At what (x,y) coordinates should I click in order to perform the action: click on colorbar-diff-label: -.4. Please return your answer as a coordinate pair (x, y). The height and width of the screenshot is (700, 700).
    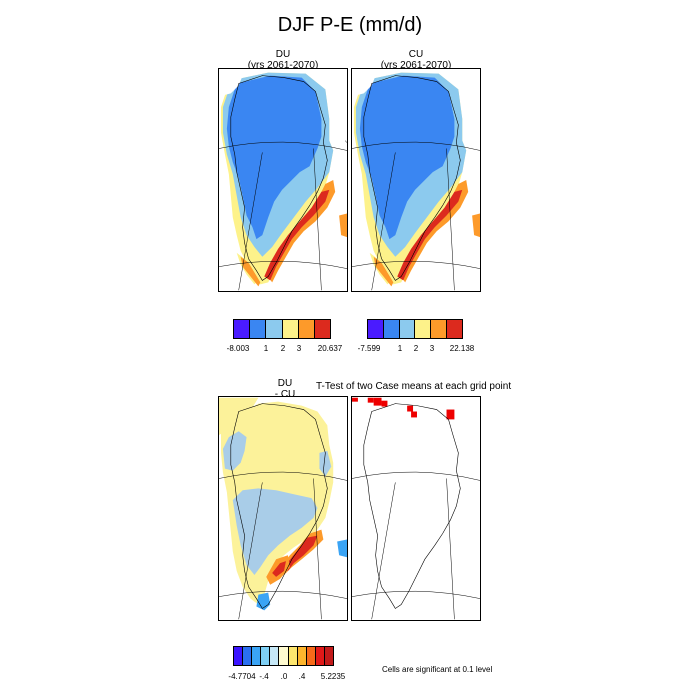
    Looking at the image, I should click on (264, 676).